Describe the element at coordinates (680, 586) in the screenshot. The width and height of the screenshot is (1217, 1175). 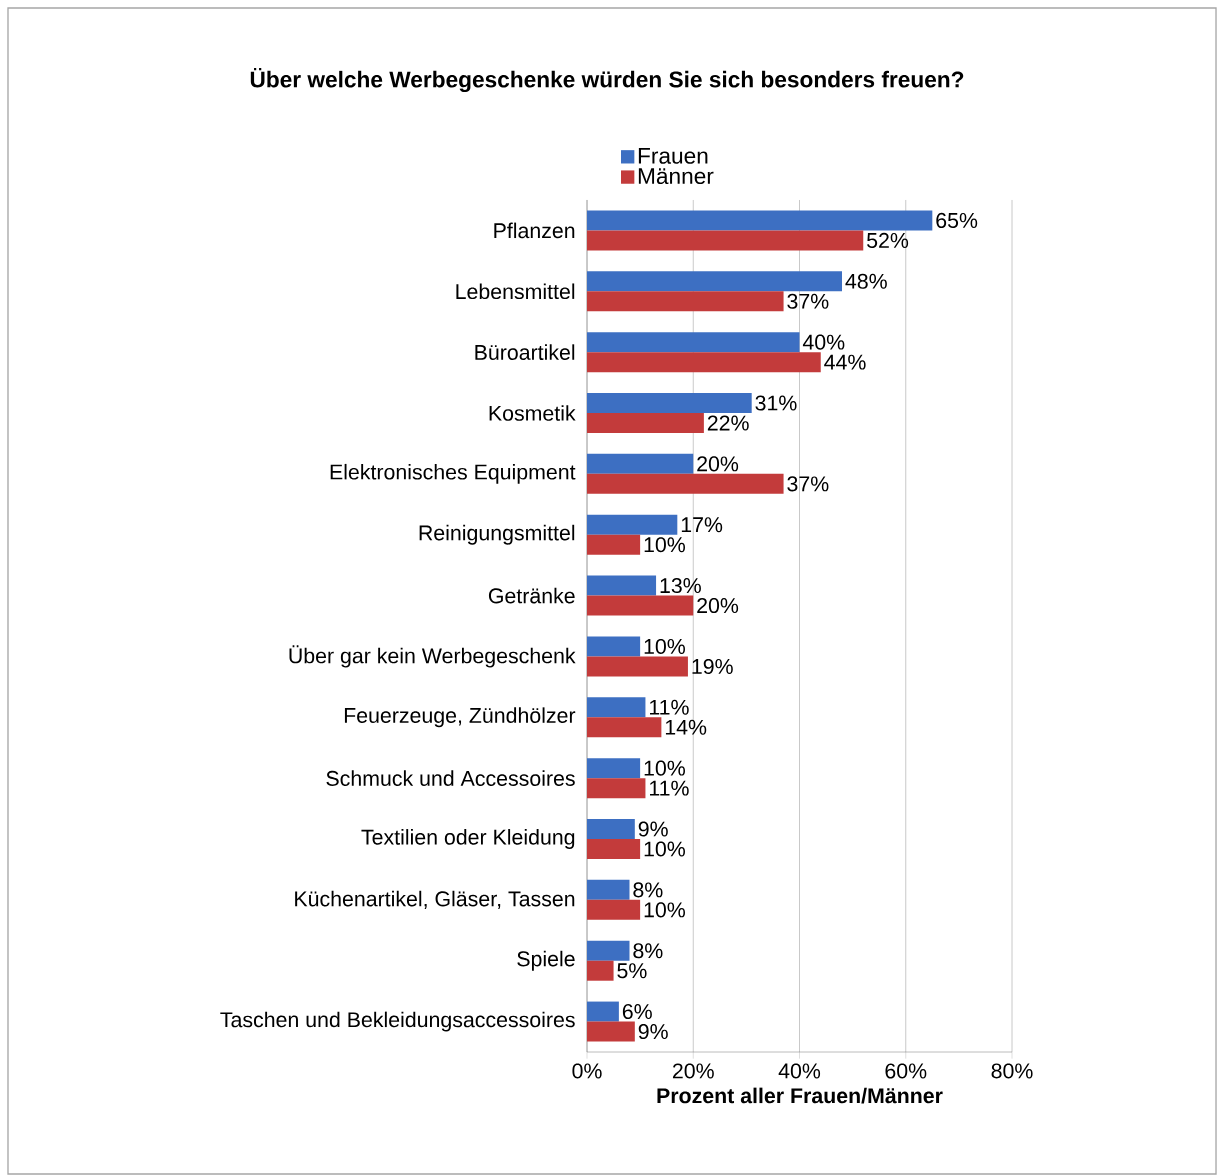
I see `data-label: 13%` at that location.